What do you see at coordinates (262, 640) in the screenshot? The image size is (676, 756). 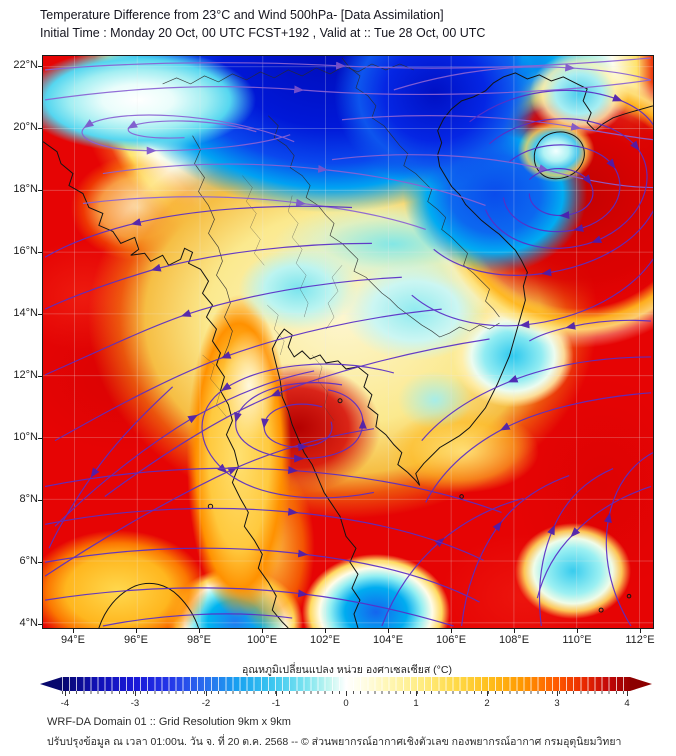 I see `lon-tick-label: 100°E` at bounding box center [262, 640].